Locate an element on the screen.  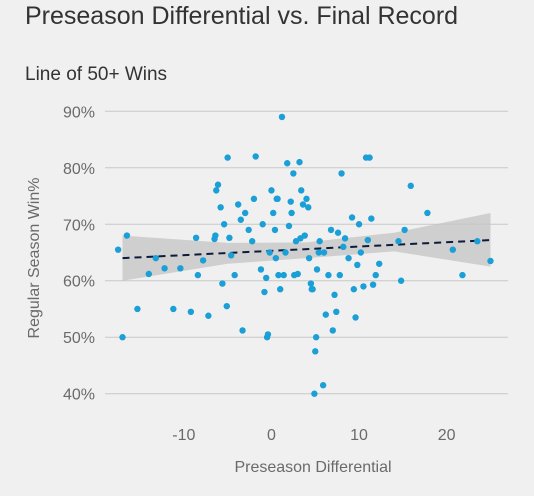
trend-line-layer is located at coordinates (306, 249).